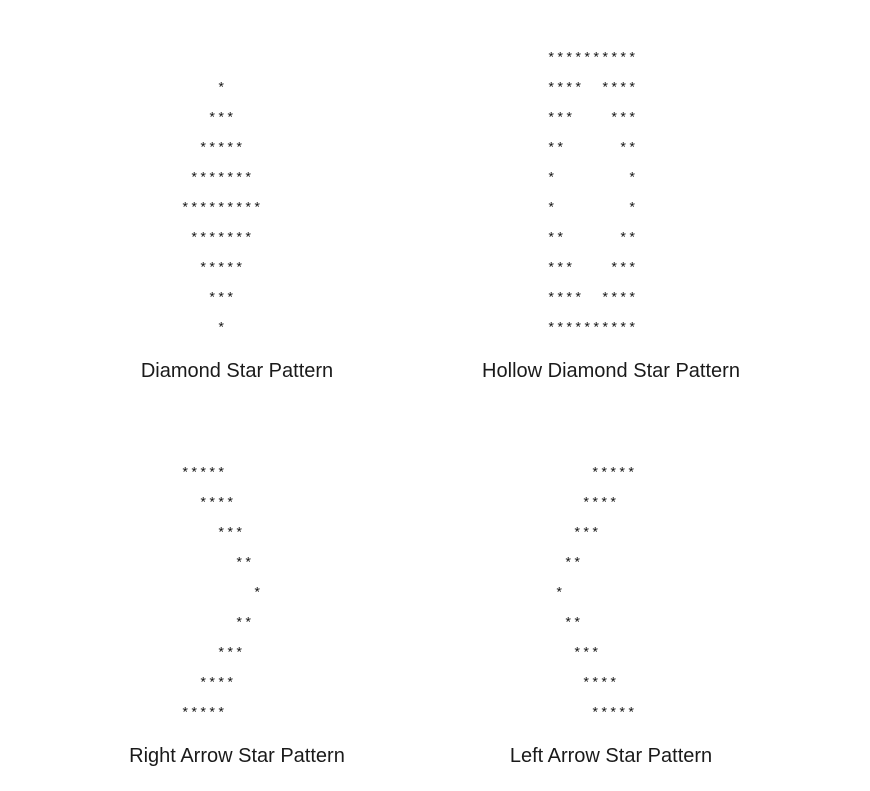 The width and height of the screenshot is (870, 791). Describe the element at coordinates (596, 594) in the screenshot. I see `left-arrow-star-pattern: ***** **** *** ** * ** *** **** *****` at that location.